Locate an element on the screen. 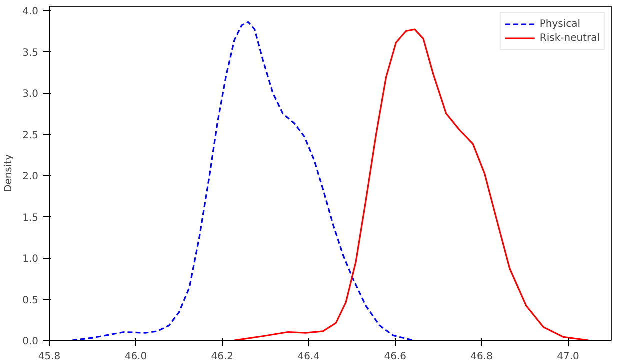  x-tick-label: 45.8 is located at coordinates (49, 357).